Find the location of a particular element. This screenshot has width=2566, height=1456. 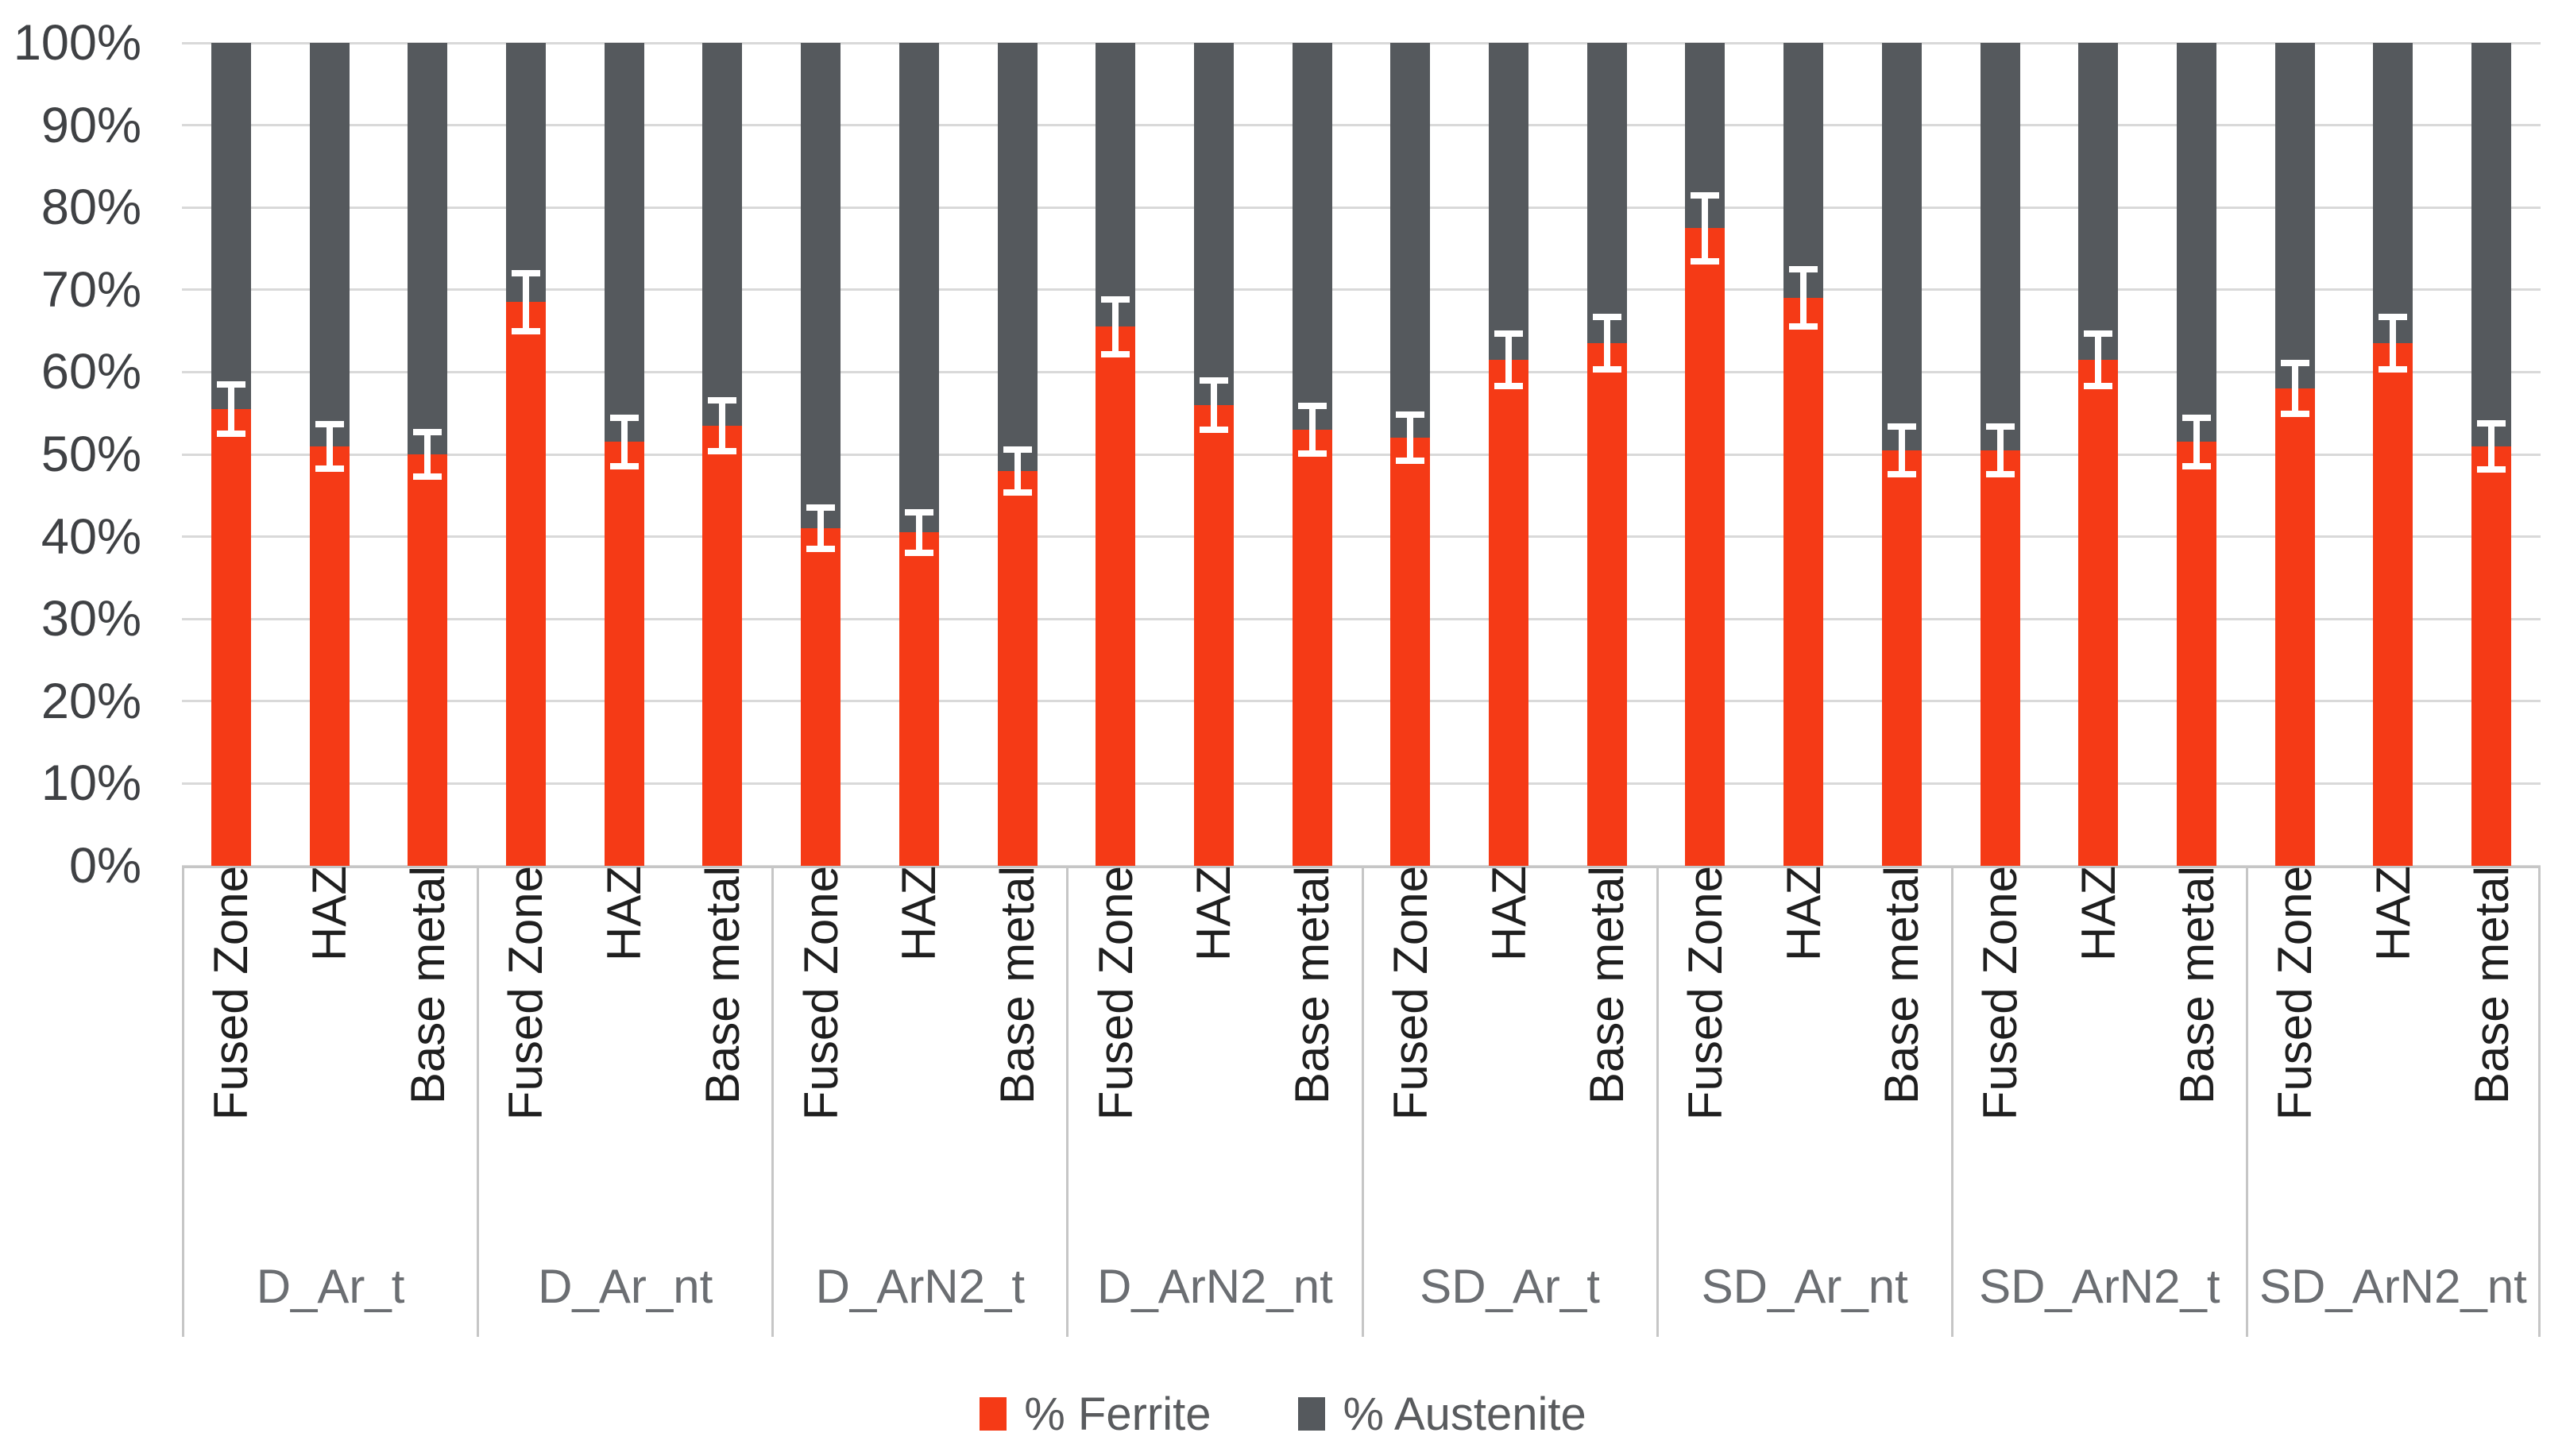

y-axis-tick-label: 70% is located at coordinates (91, 289).